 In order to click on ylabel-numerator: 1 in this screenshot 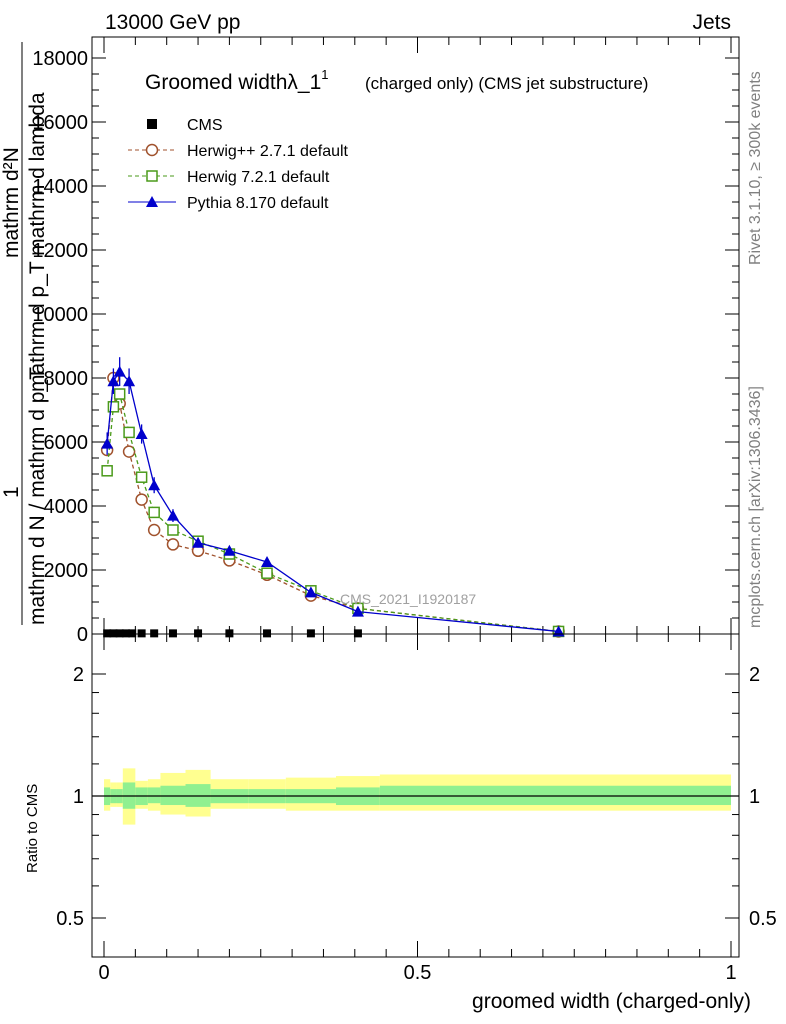, I will do `click(11, 492)`.